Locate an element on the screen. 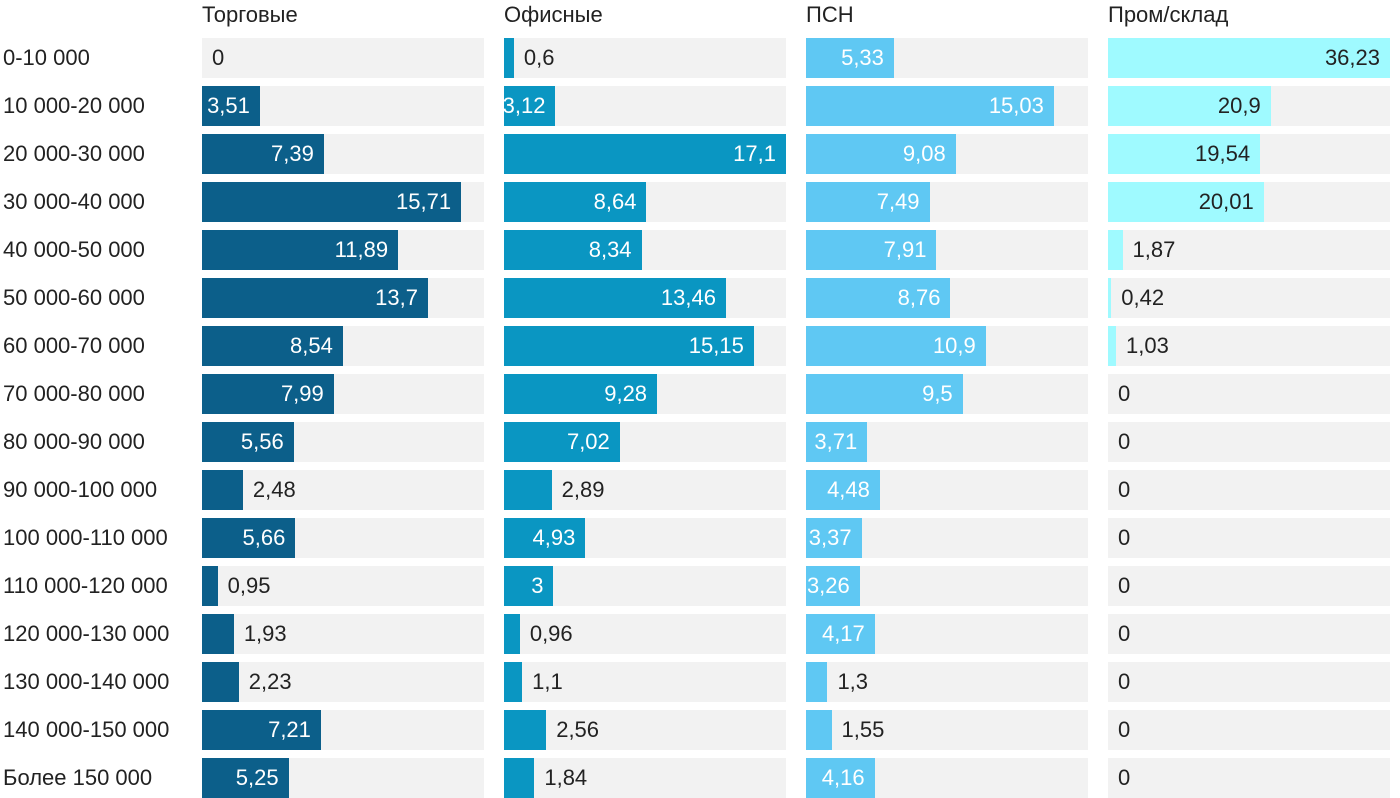 The height and width of the screenshot is (798, 1400). bar-track: 11,89 is located at coordinates (343, 250).